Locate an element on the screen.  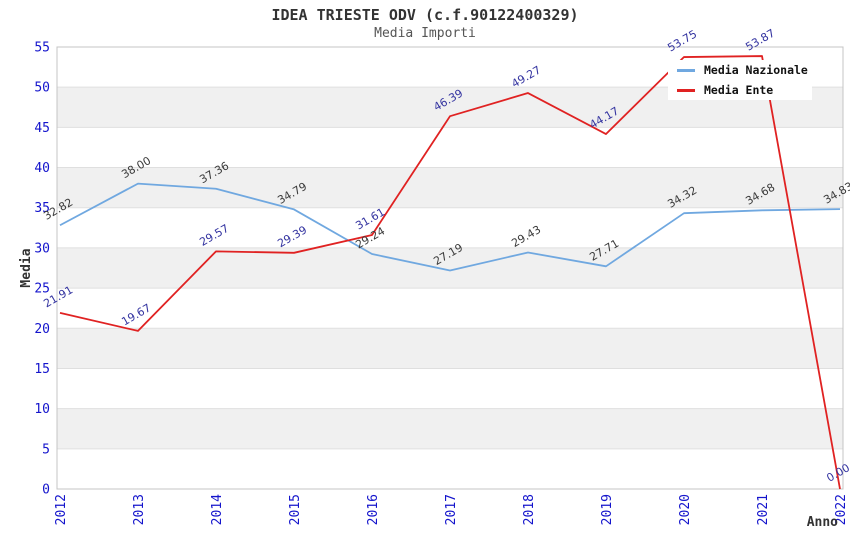
legend-label-media-nazionale: Media Nazionale is located at coordinates (756, 70).